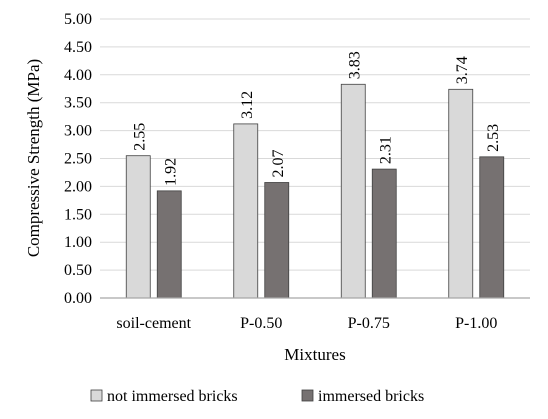 This screenshot has height=419, width=548. What do you see at coordinates (96, 395) in the screenshot?
I see `legend-swatch-not-immersed` at bounding box center [96, 395].